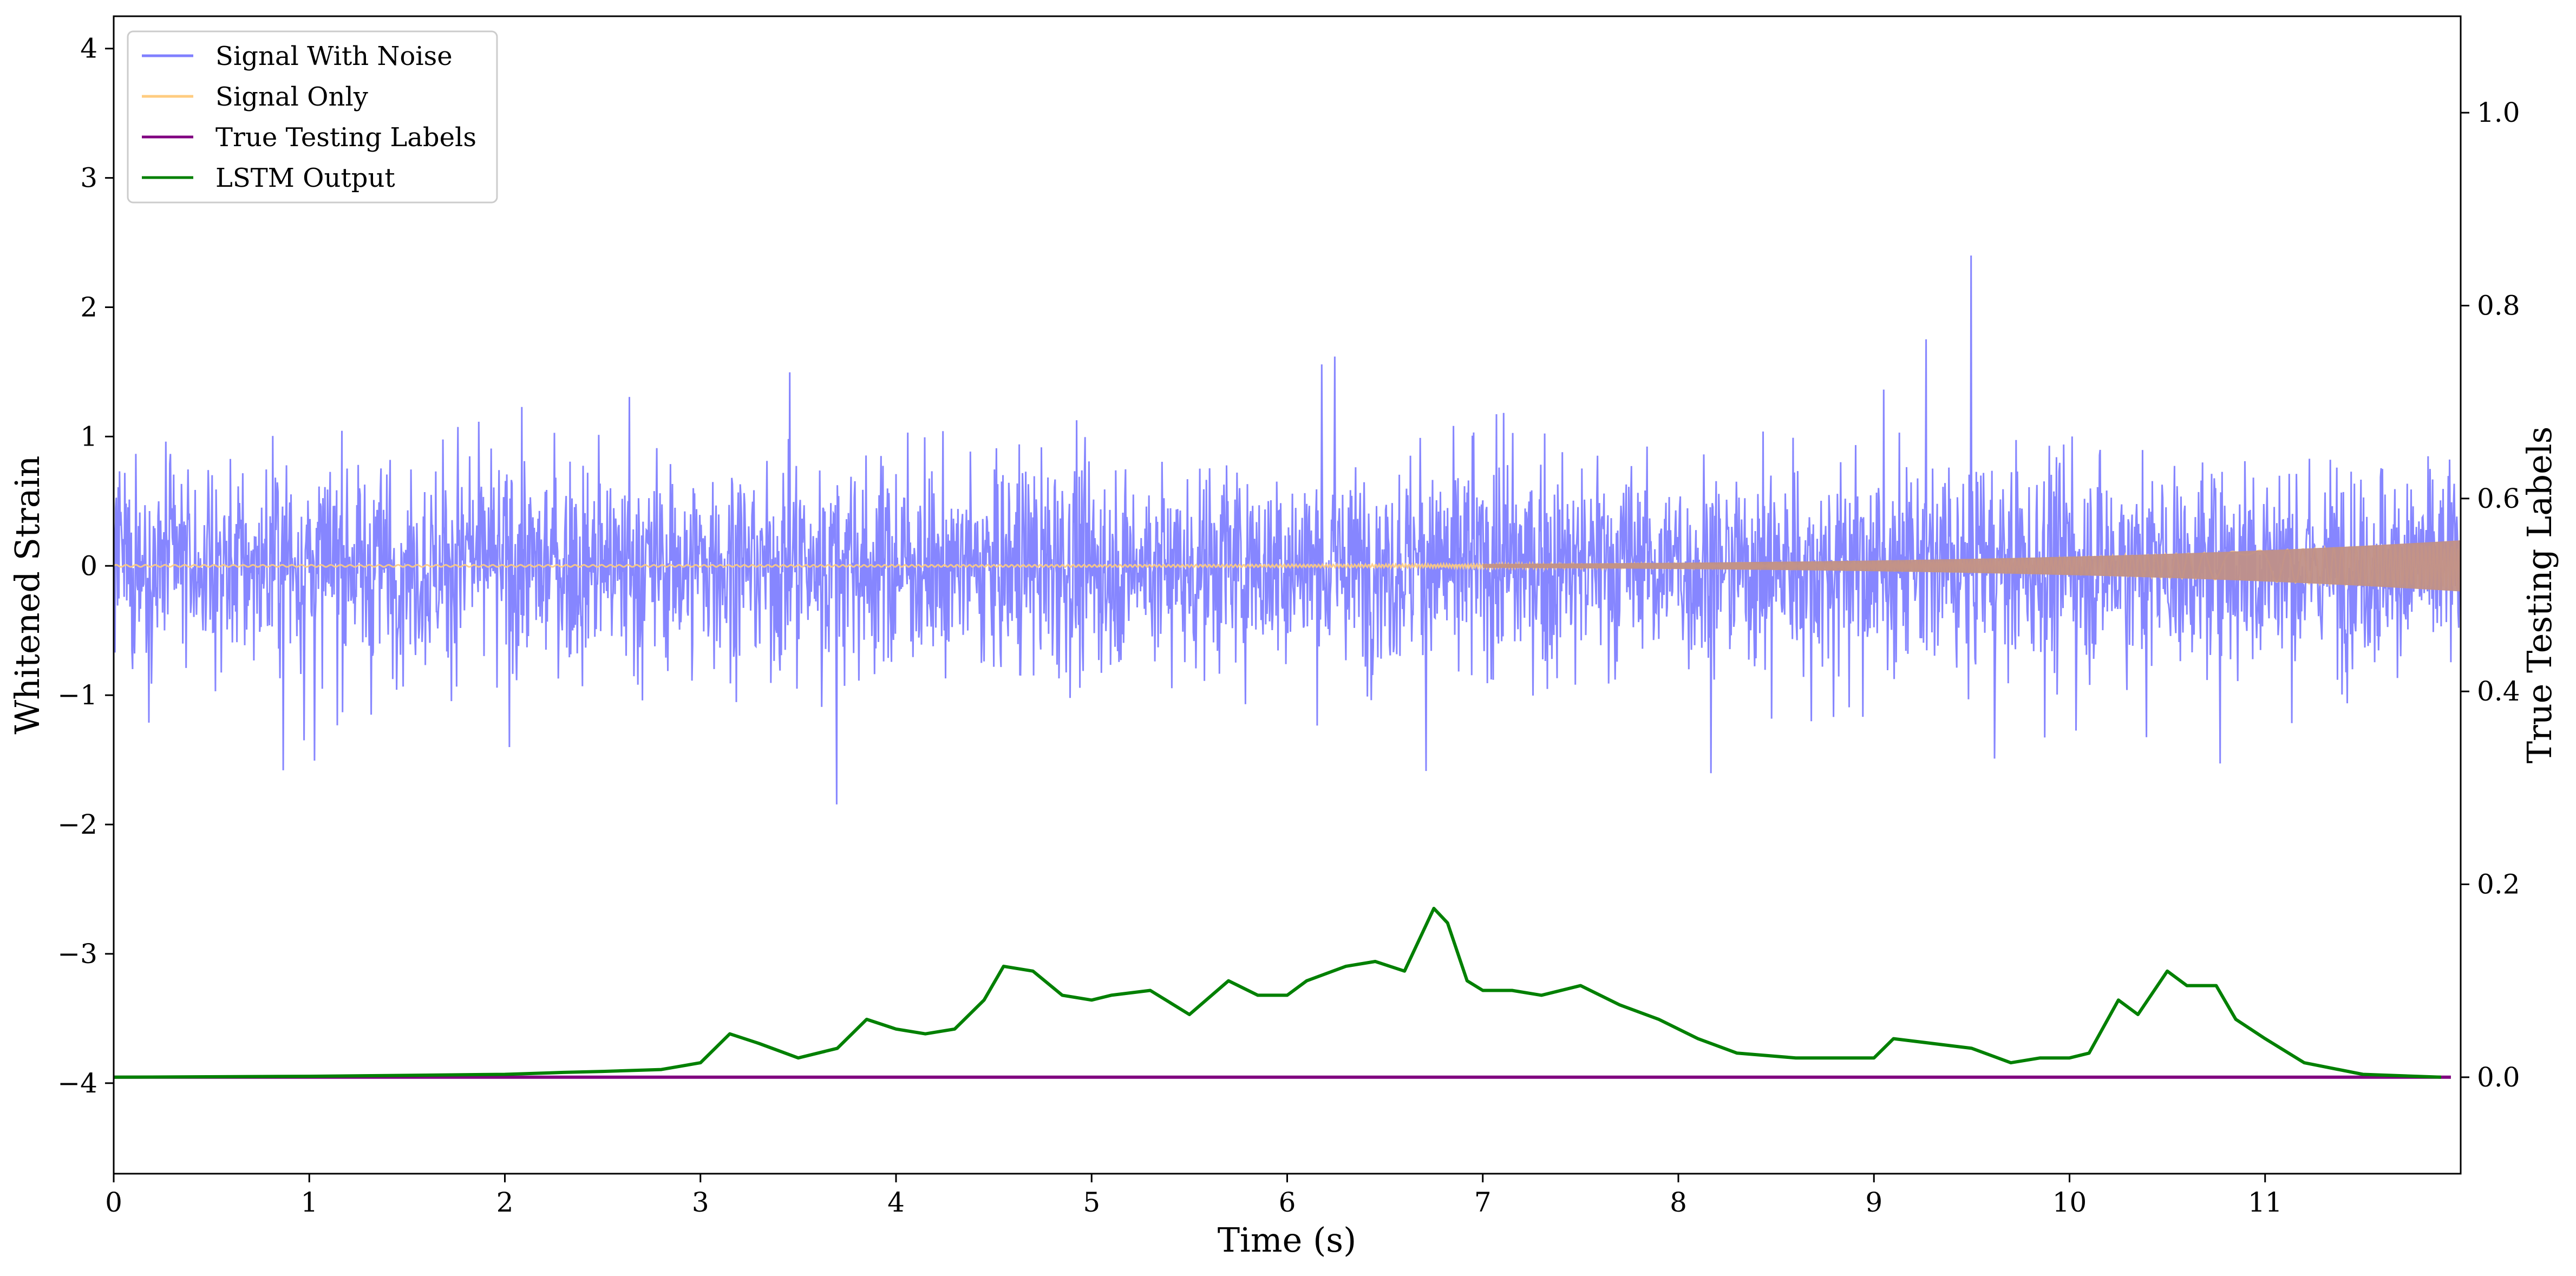 This screenshot has width=2576, height=1276. I want to click on y-left-tick-label: 1, so click(88, 436).